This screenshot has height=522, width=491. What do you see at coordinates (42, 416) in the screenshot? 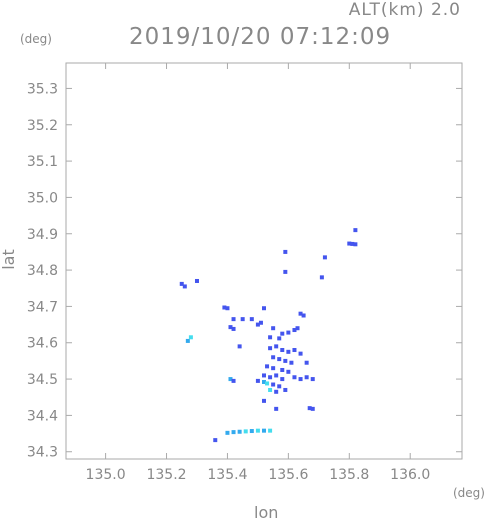
I see `y-tick-label: 34.4` at bounding box center [42, 416].